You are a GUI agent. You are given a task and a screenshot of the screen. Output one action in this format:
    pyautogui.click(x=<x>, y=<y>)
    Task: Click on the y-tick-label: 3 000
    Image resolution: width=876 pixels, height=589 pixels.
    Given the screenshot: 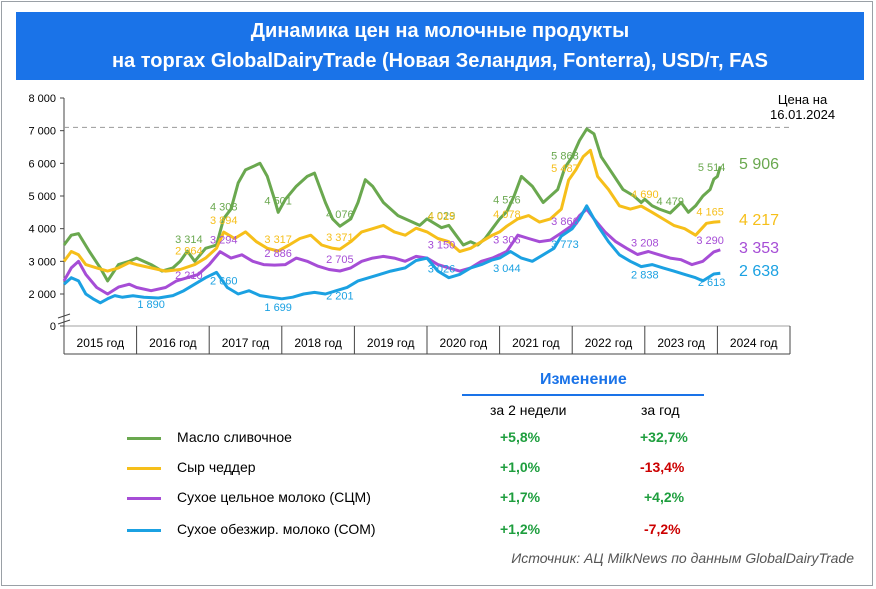 What is the action you would take?
    pyautogui.click(x=42, y=262)
    